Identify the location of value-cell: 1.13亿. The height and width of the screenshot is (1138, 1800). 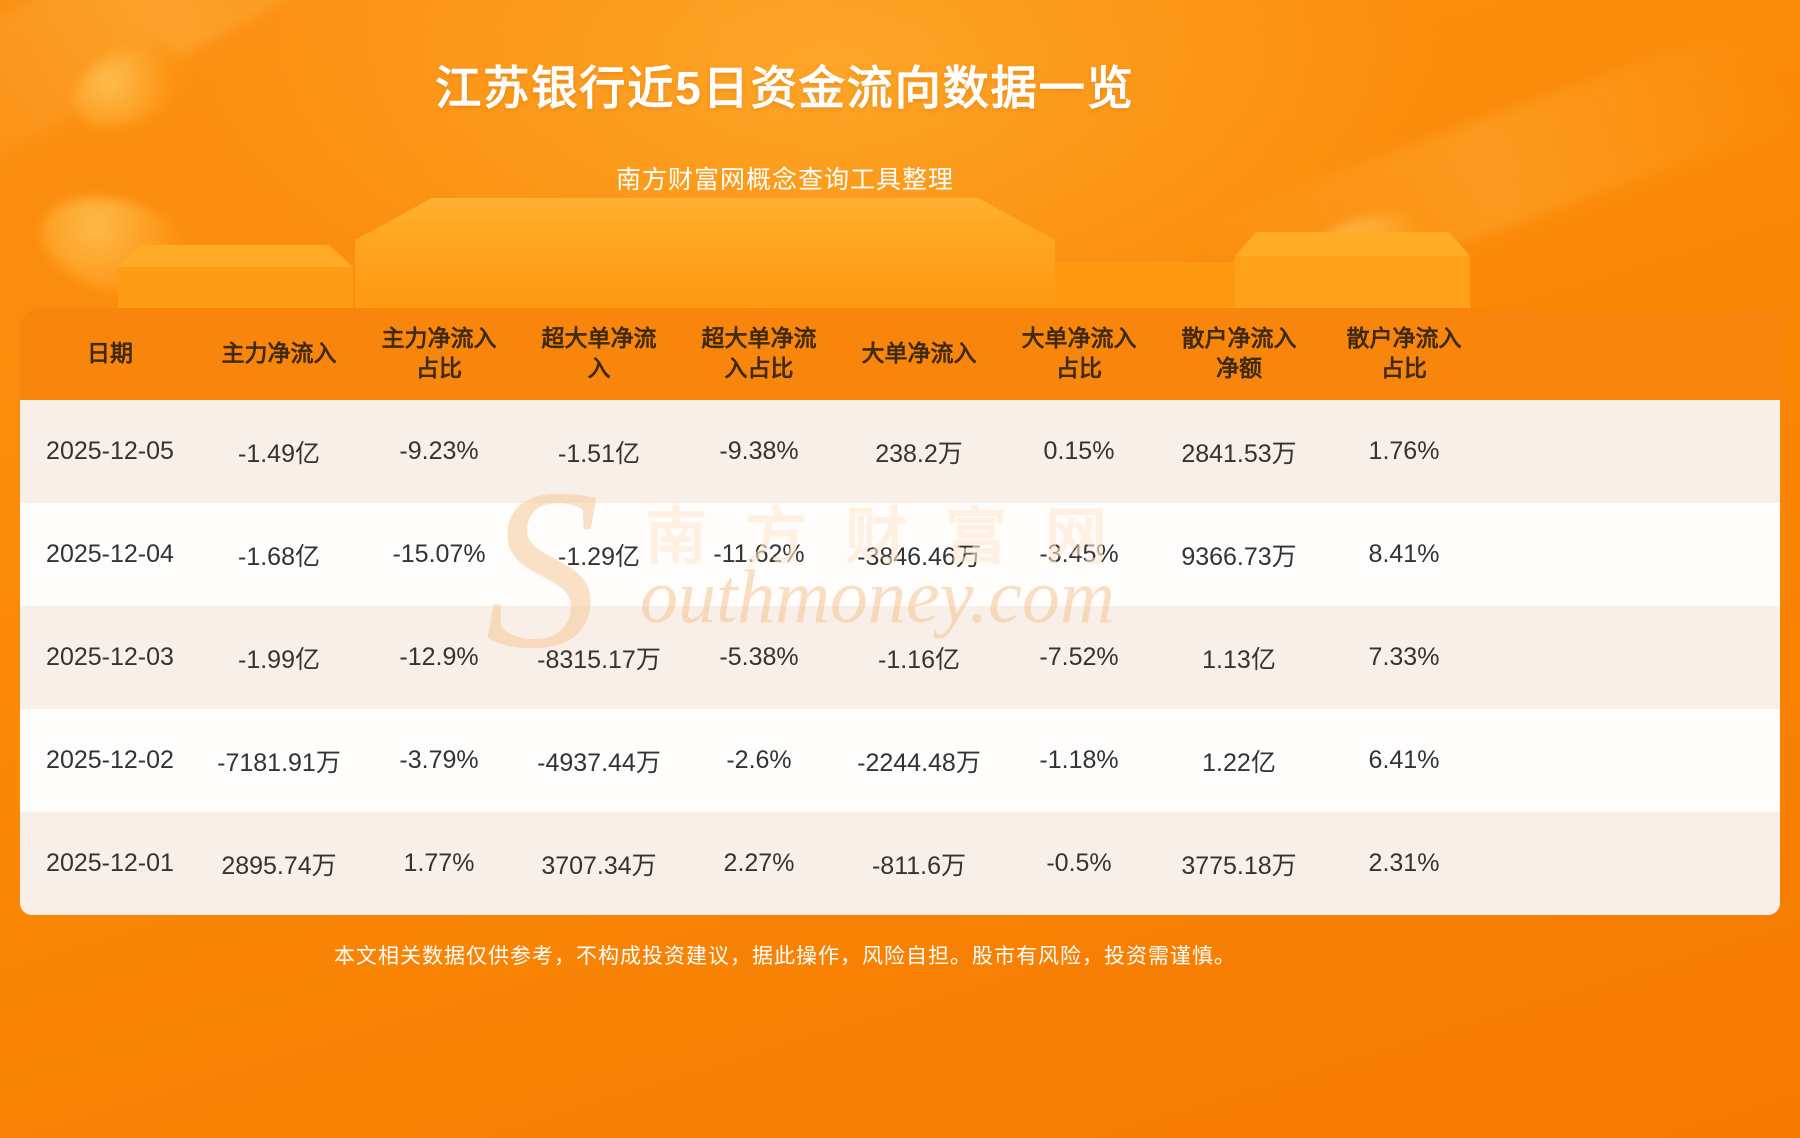
(1239, 659).